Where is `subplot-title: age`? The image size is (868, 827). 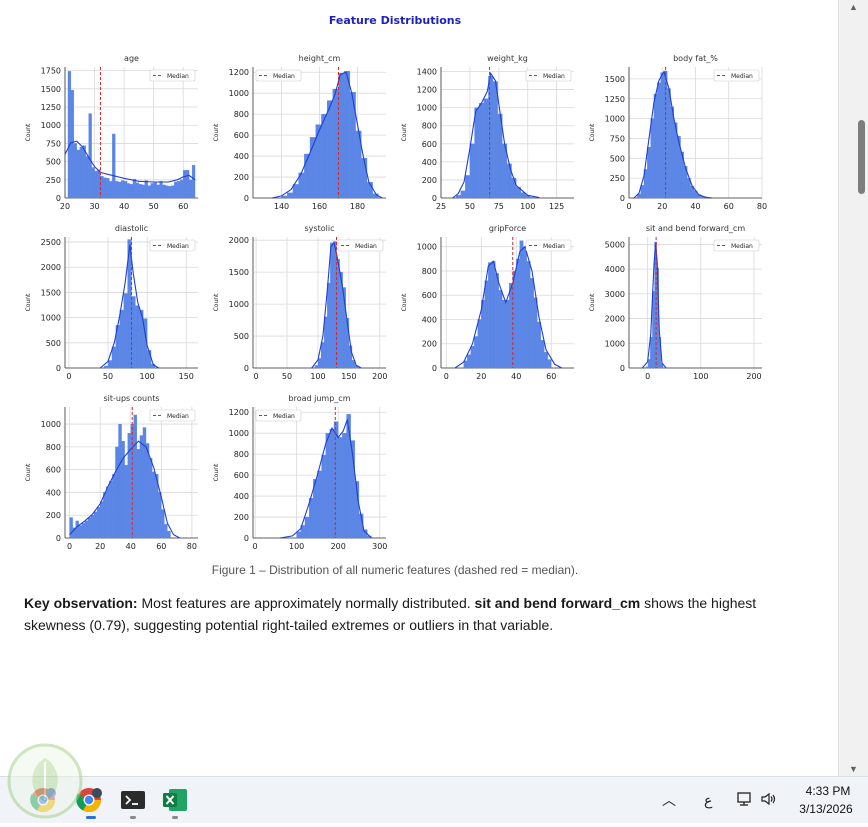
subplot-title: age is located at coordinates (131, 58).